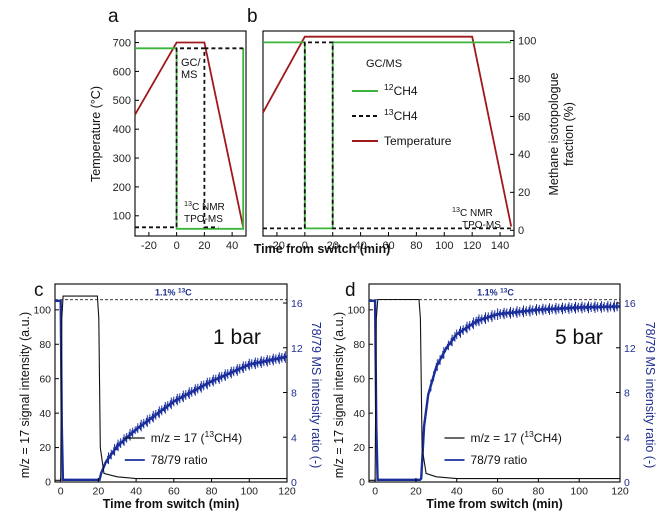 Image resolution: width=658 pixels, height=519 pixels. Describe the element at coordinates (418, 141) in the screenshot. I see `panel-b-legend-label-2: Temperature` at that location.